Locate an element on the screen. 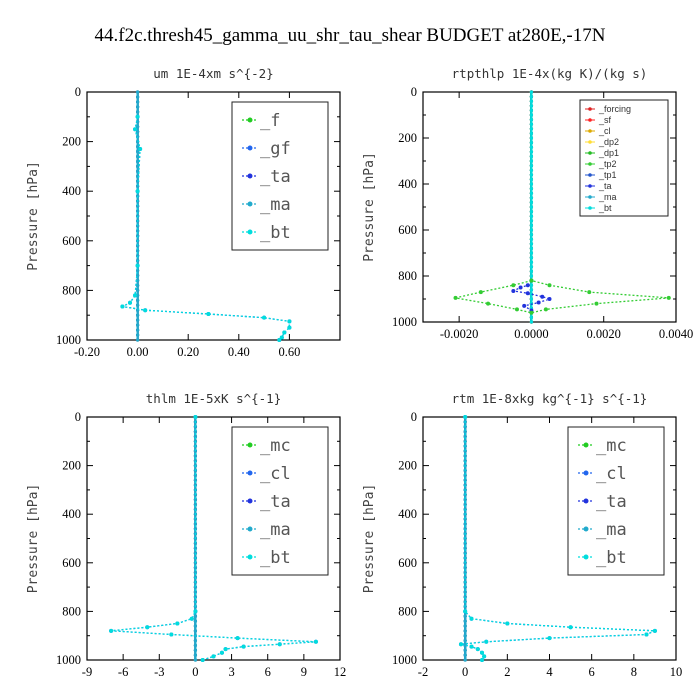 This screenshot has width=700, height=700. x-tick-label: 0.0000 is located at coordinates (531, 334).